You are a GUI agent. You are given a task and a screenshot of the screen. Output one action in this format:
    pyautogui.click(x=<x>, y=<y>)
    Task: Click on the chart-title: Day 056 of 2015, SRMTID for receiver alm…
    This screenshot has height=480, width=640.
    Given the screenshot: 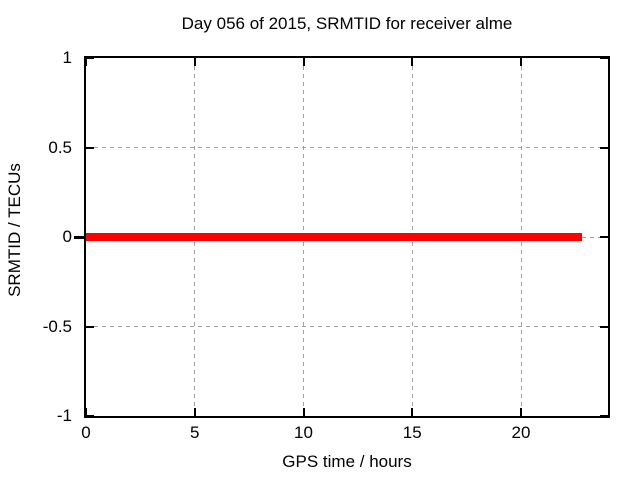 What is the action you would take?
    pyautogui.click(x=347, y=23)
    